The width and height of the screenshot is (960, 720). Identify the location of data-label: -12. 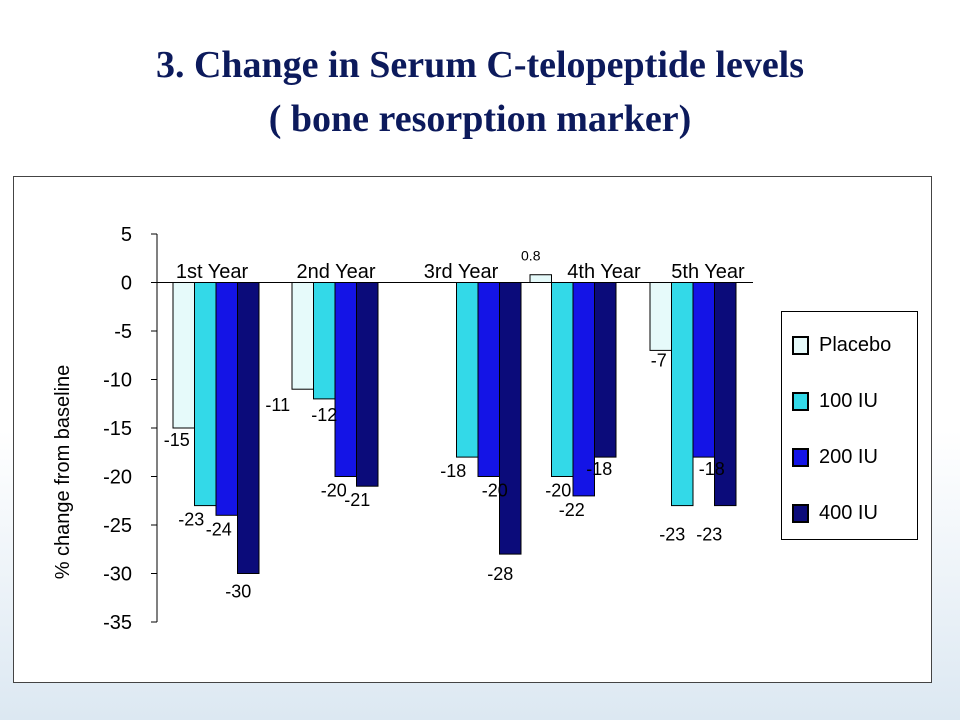
(324, 415).